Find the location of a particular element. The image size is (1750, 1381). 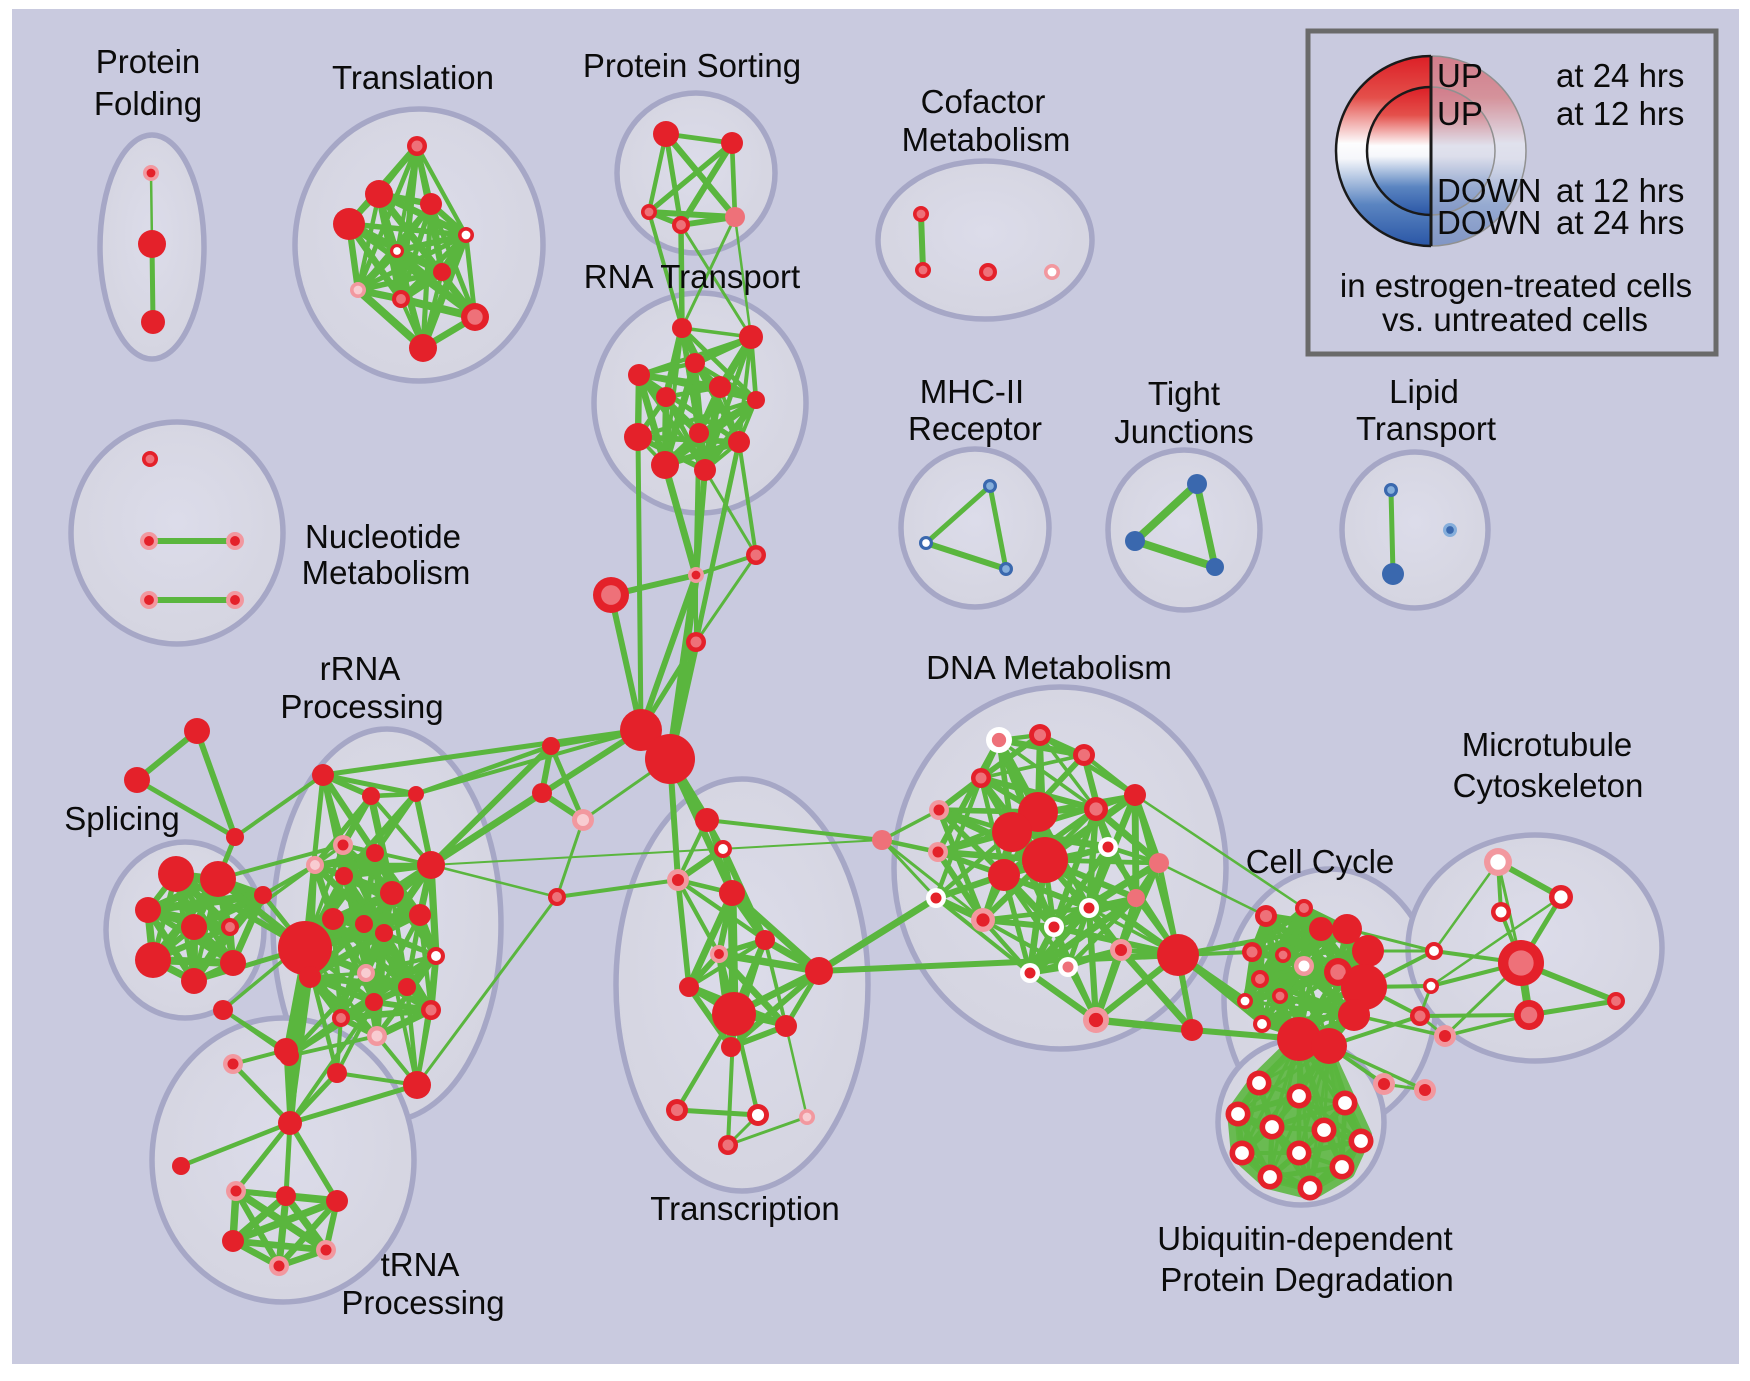

svg-text: rRNA is located at coordinates (360, 668).